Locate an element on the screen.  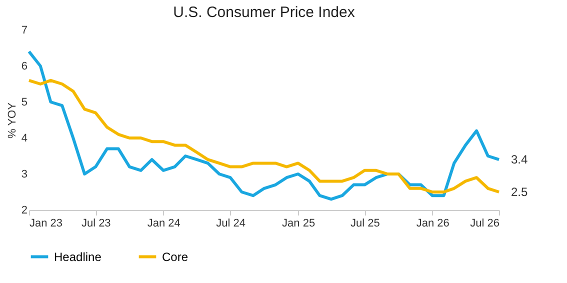
y-tick-label: 6 is located at coordinates (24, 66).